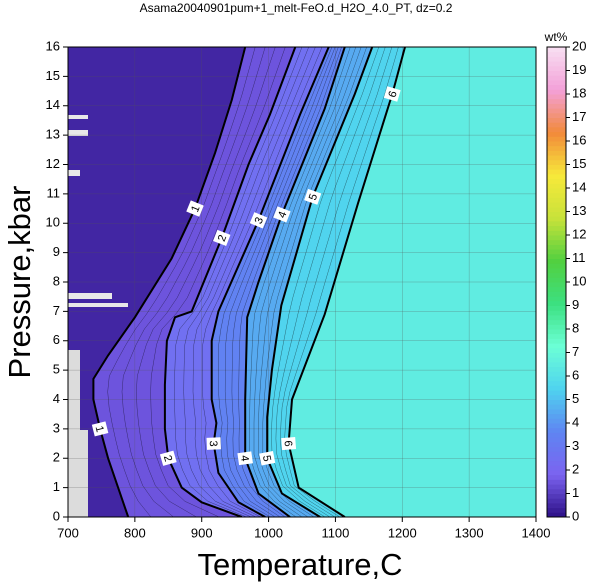  What do you see at coordinates (56, 515) in the screenshot?
I see `y-tick-label: 0` at bounding box center [56, 515].